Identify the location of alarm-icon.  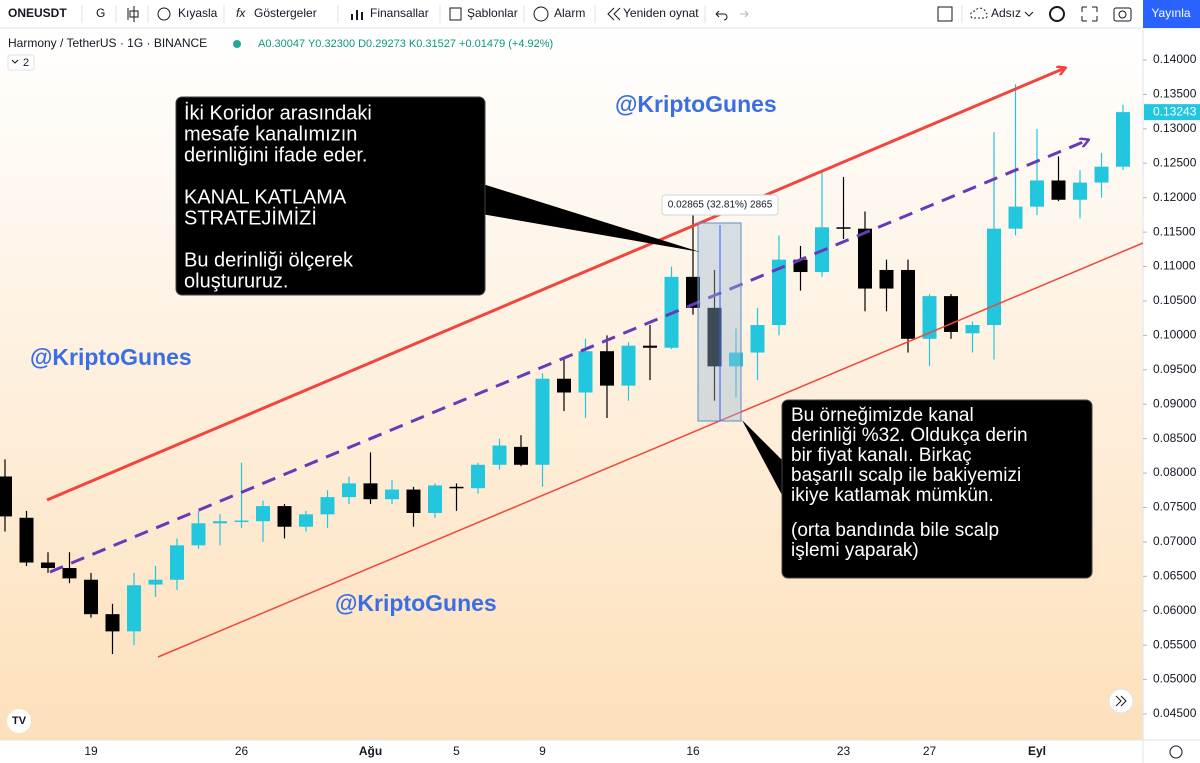
(541, 14).